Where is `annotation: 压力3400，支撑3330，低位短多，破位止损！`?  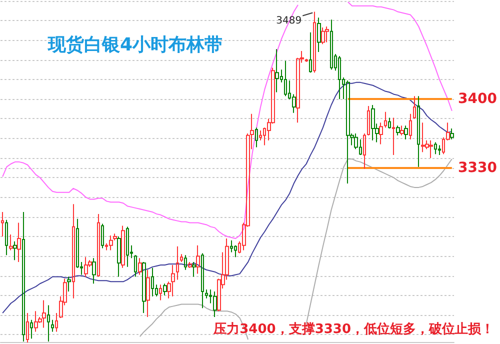 annotation: 压力3400，支撑3330，低位短多，破位止损！ is located at coordinates (353, 329).